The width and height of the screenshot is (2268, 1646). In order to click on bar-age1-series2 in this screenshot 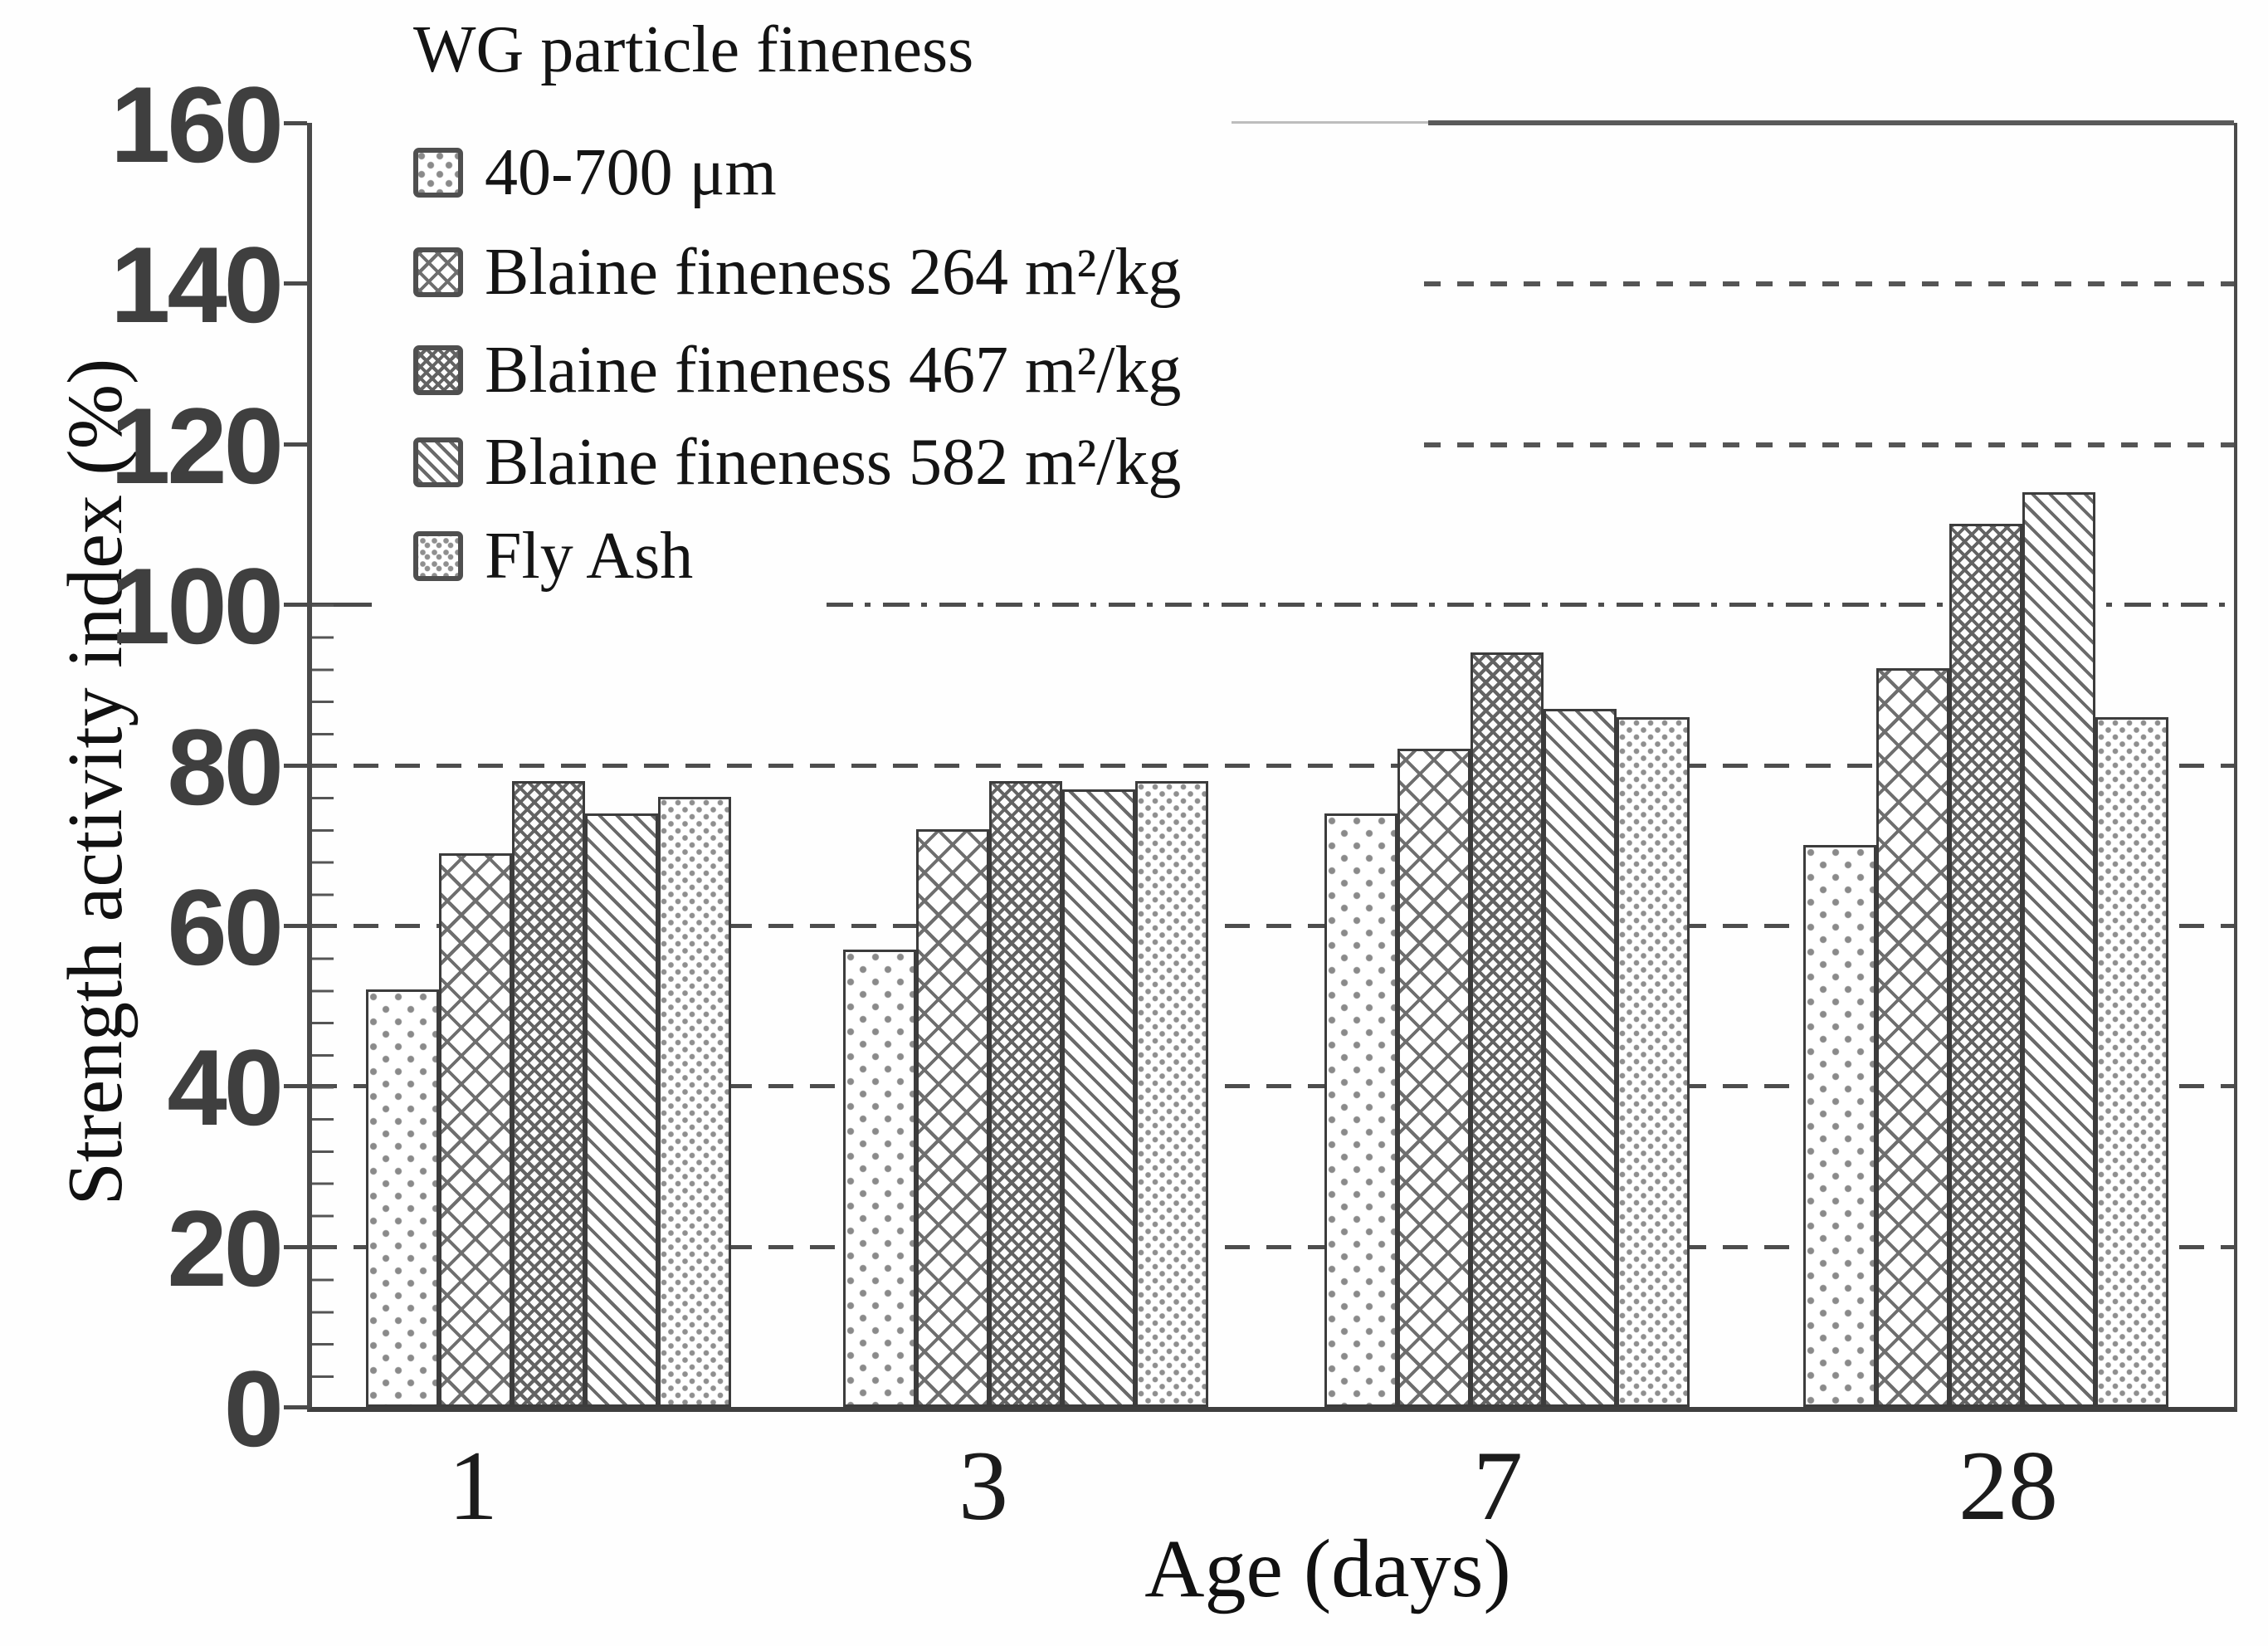, I will do `click(475, 1129)`.